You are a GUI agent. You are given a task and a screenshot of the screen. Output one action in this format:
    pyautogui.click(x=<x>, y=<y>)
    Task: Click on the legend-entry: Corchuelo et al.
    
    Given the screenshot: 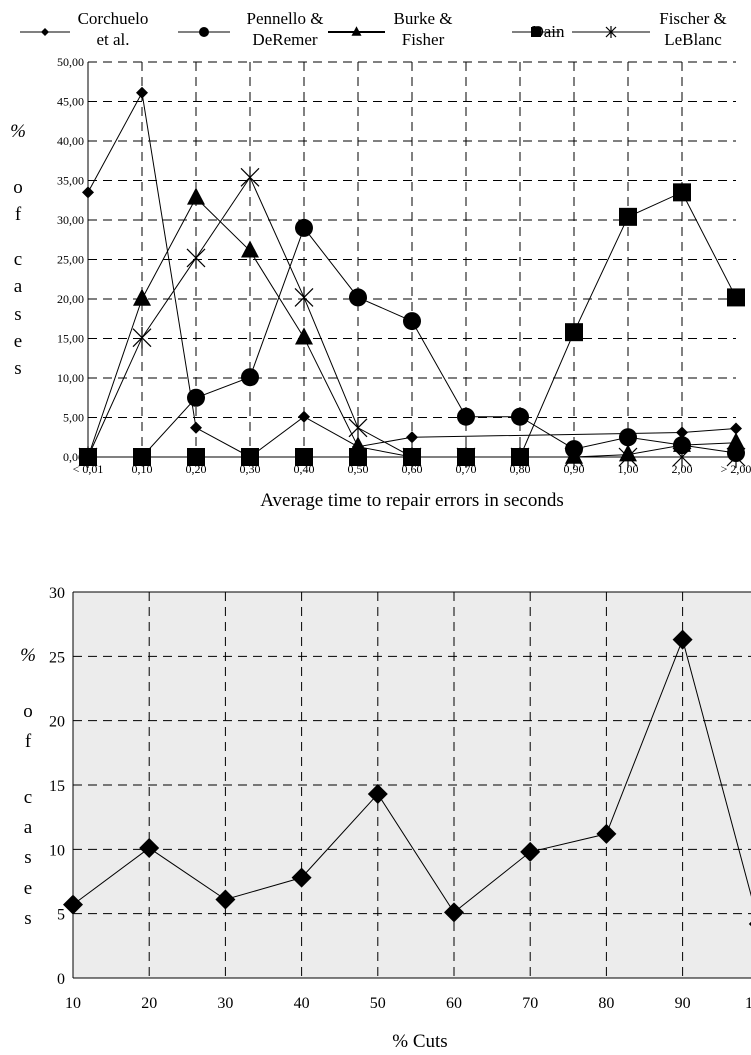 What is the action you would take?
    pyautogui.click(x=84, y=29)
    